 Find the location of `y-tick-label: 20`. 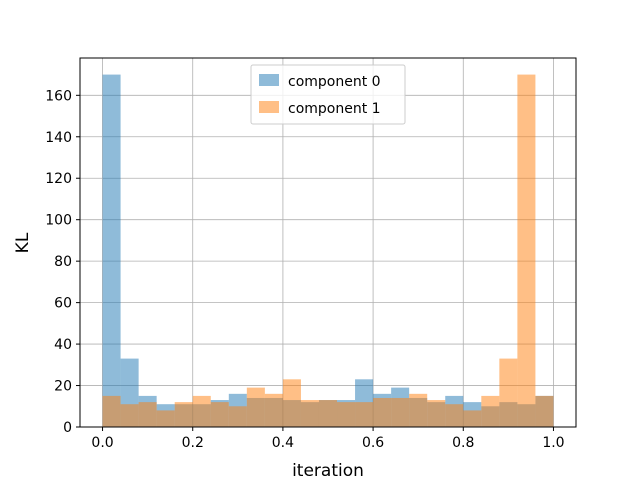

y-tick-label: 20 is located at coordinates (63, 387).